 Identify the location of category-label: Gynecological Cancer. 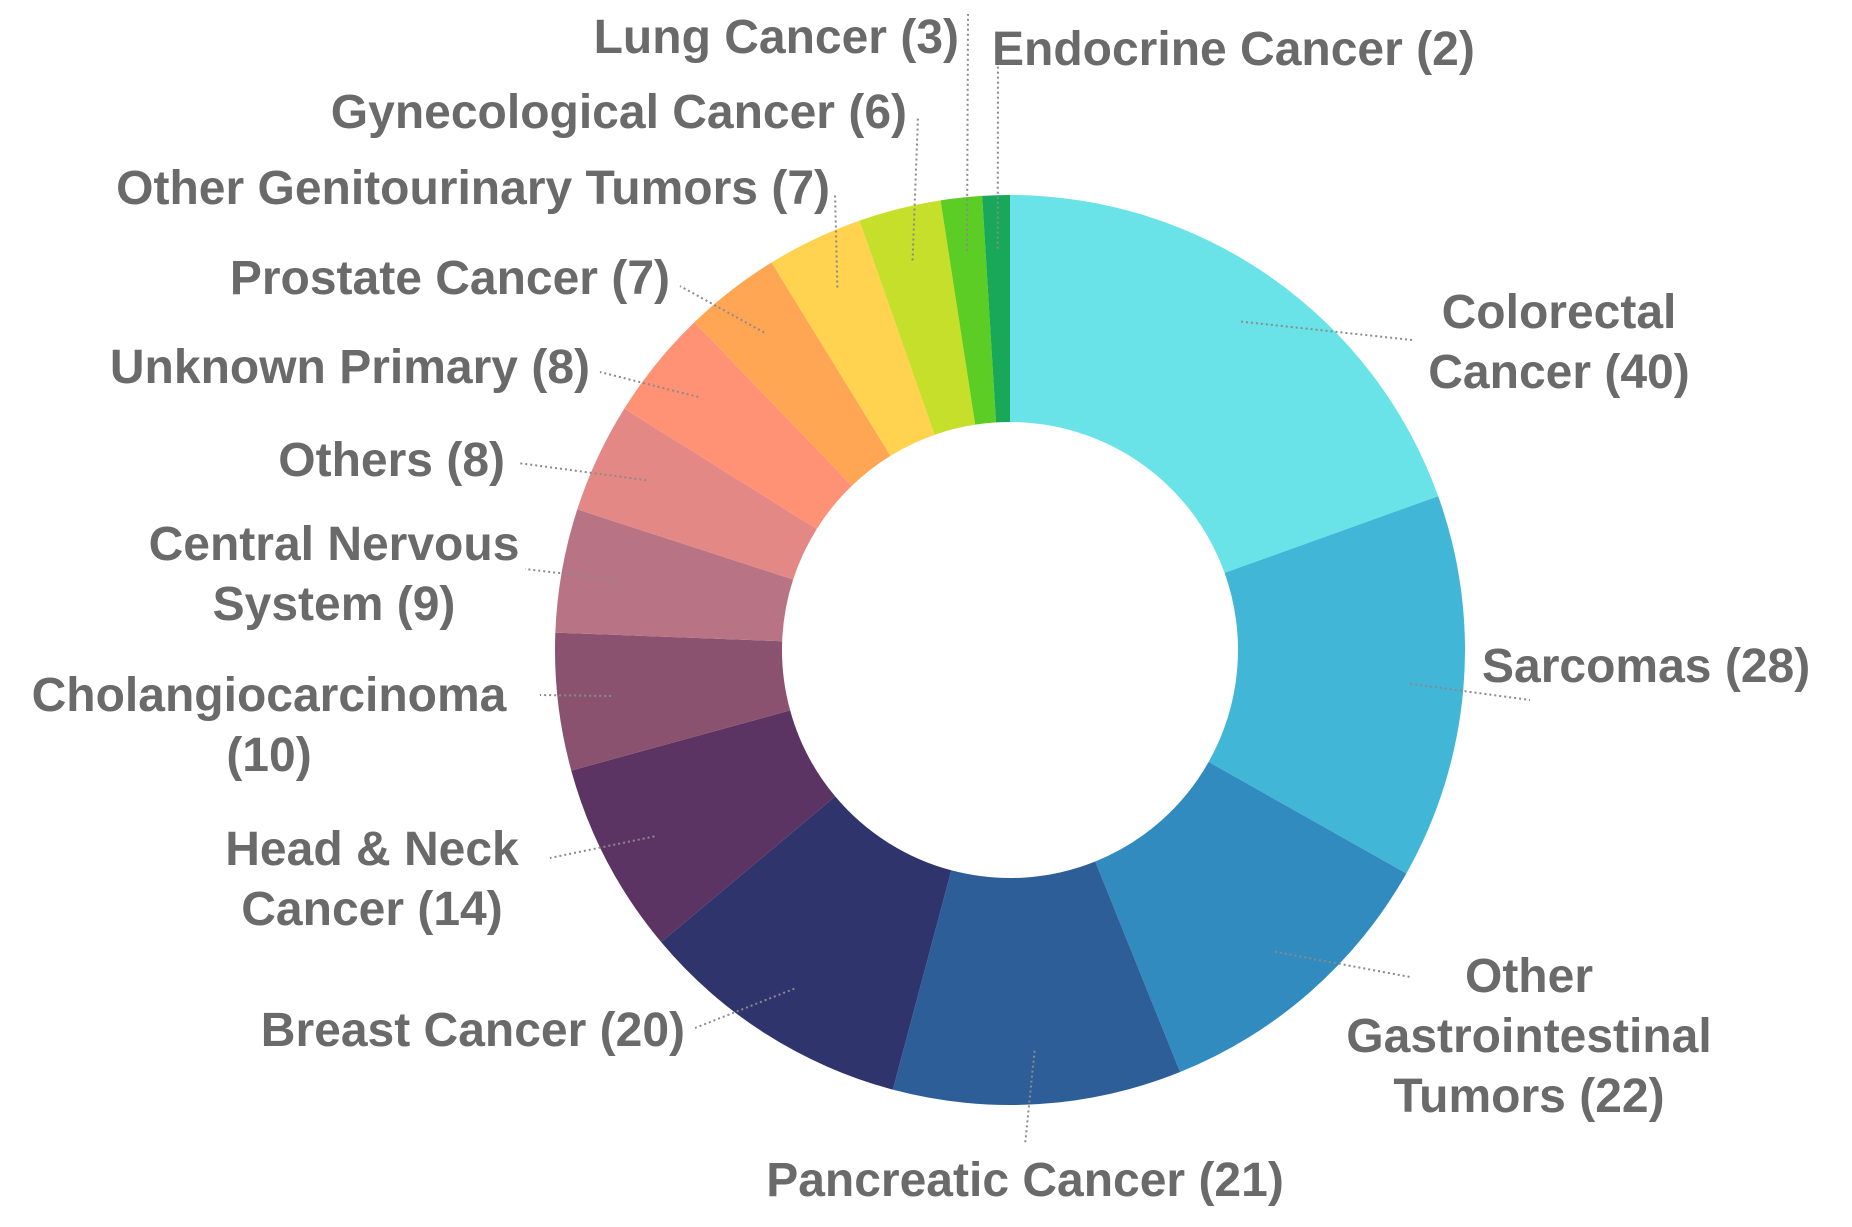
(582, 112).